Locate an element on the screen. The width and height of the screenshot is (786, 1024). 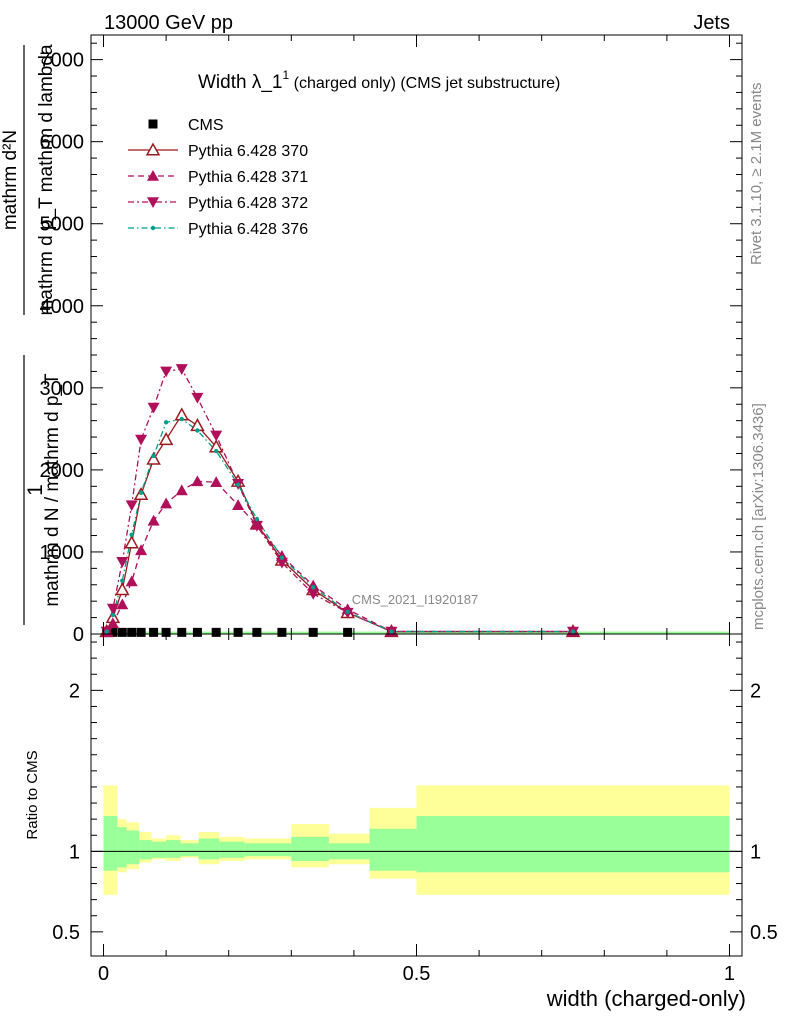
title-sup: 1 is located at coordinates (285, 75).